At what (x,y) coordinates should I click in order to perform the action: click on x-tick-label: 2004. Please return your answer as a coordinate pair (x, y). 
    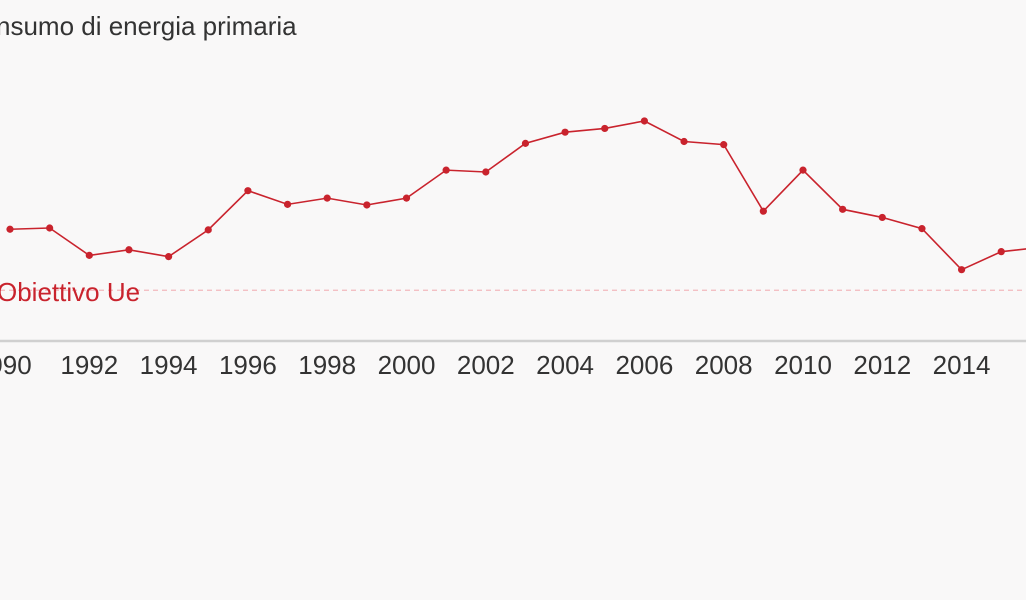
    Looking at the image, I should click on (565, 365).